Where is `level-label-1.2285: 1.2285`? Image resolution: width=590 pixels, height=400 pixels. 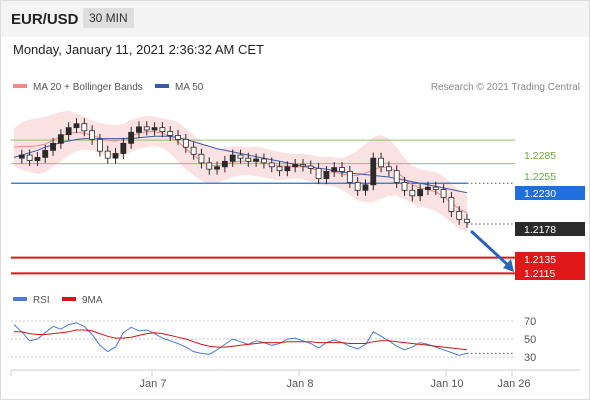 level-label-1.2285: 1.2285 is located at coordinates (540, 156).